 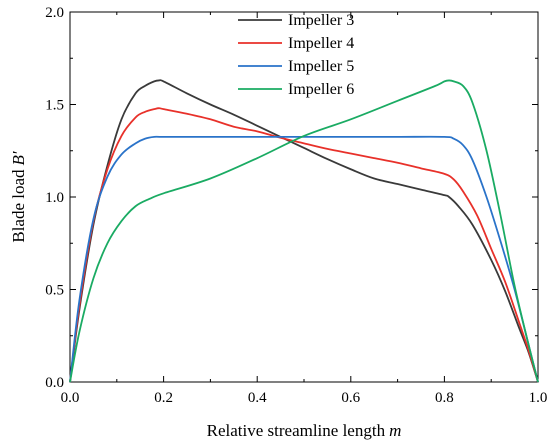 I want to click on legend-label-3: Impeller 5, so click(x=321, y=66).